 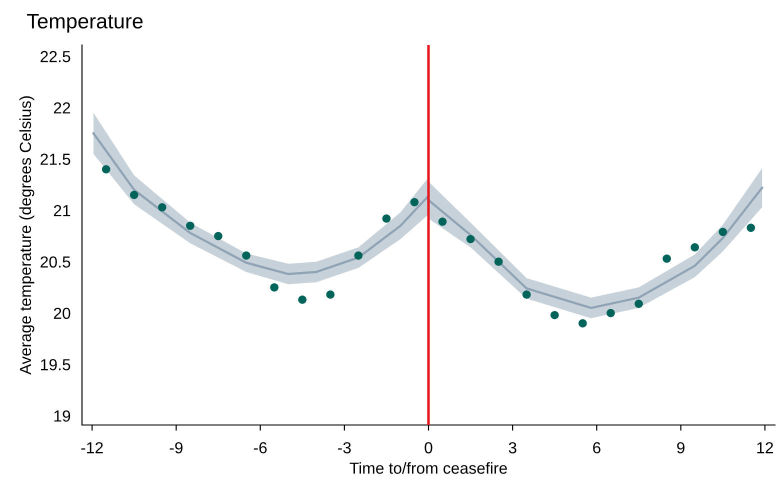 I want to click on x-tick-label: 6, so click(x=596, y=448).